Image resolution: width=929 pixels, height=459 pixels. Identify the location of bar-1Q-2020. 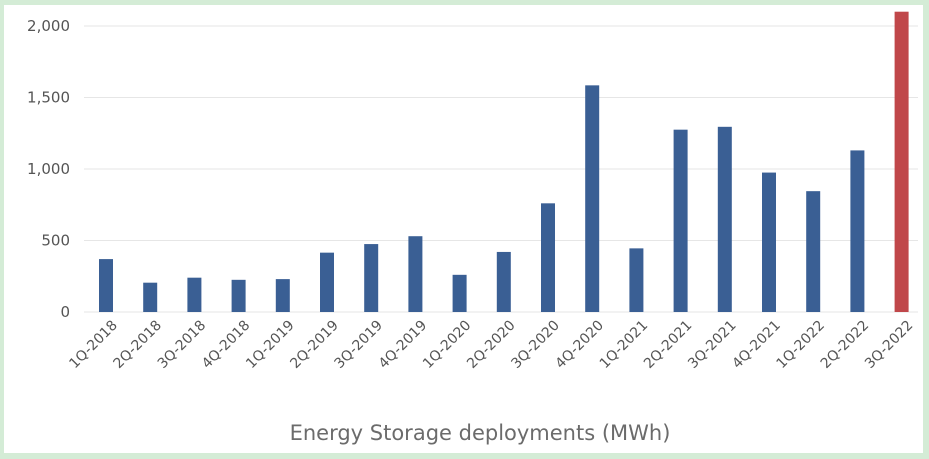
(459, 293).